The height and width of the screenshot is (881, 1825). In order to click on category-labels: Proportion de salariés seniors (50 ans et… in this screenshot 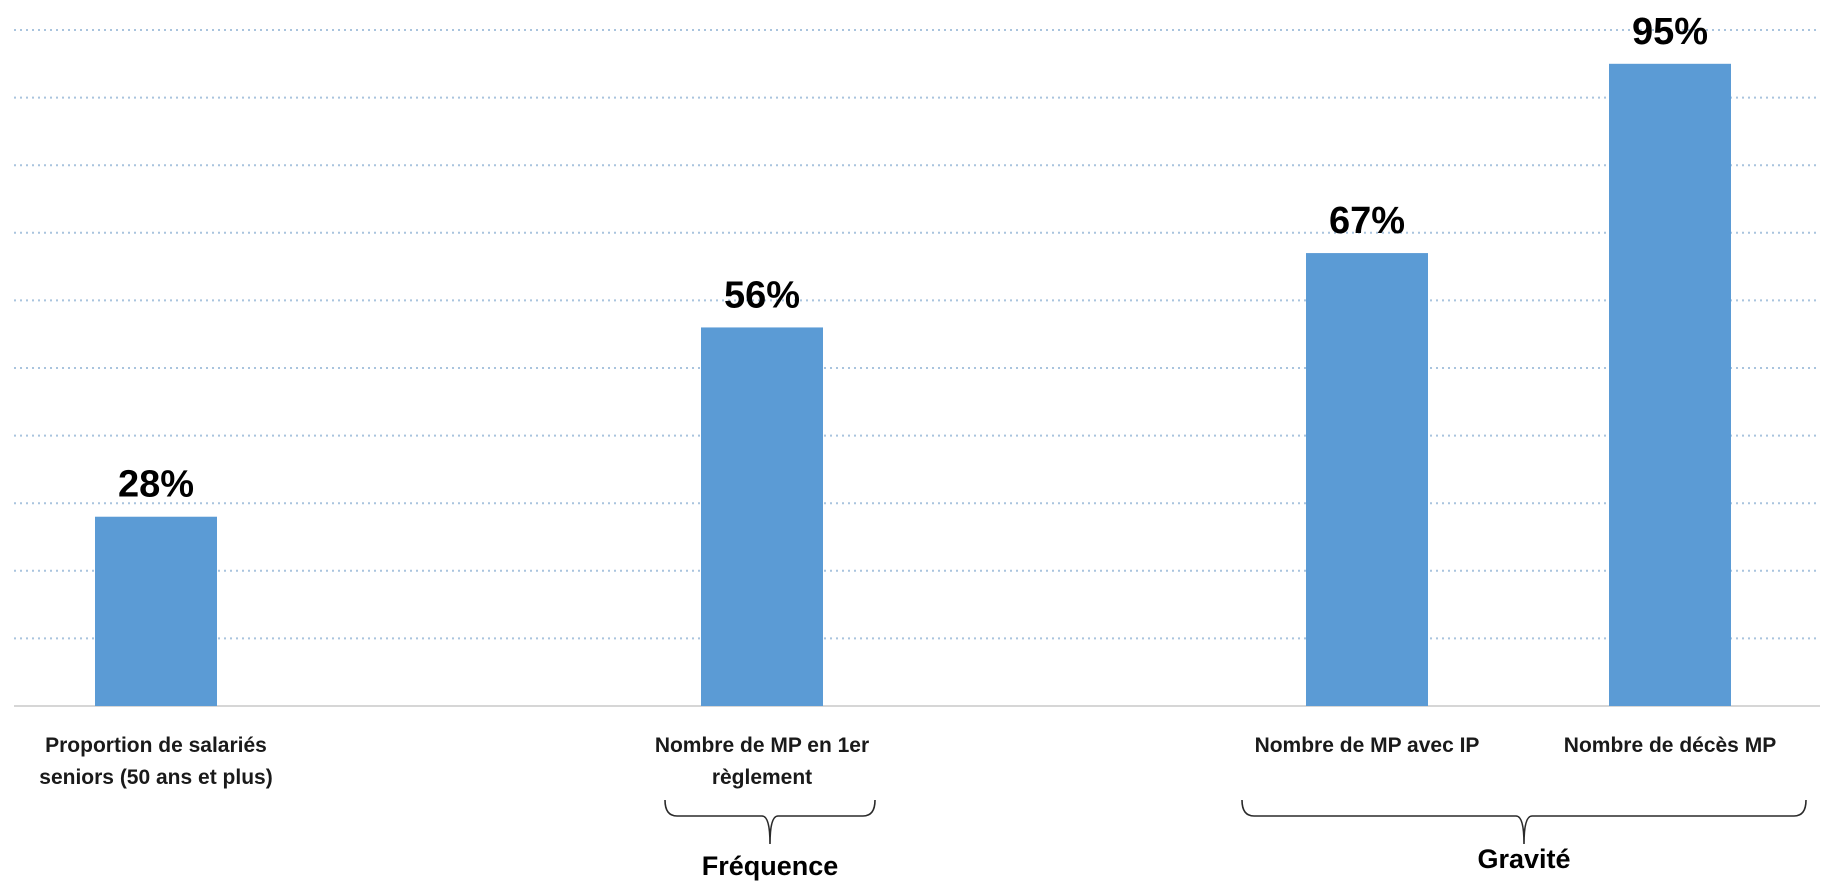, I will do `click(907, 761)`.